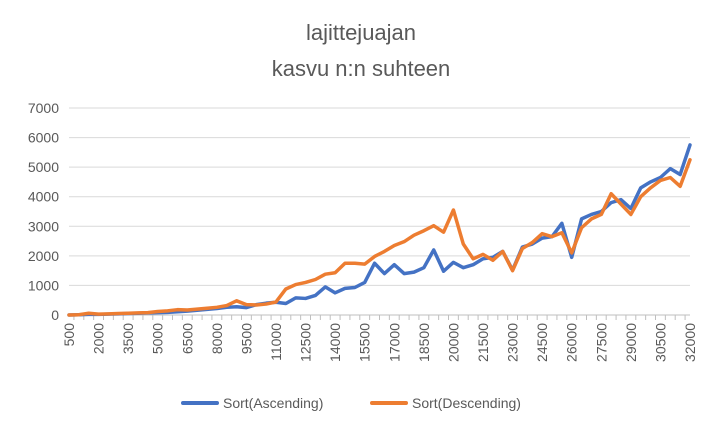 Image resolution: width=712 pixels, height=429 pixels. Describe the element at coordinates (542, 342) in the screenshot. I see `x-tick-label: 24500` at that location.